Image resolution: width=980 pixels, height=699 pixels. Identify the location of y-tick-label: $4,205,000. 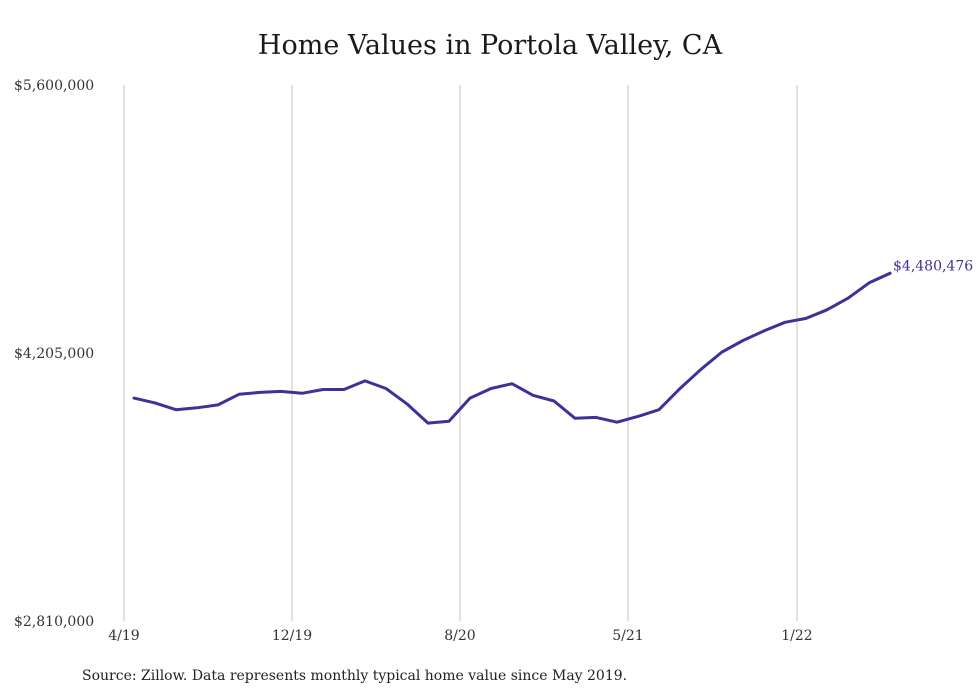
(54, 354).